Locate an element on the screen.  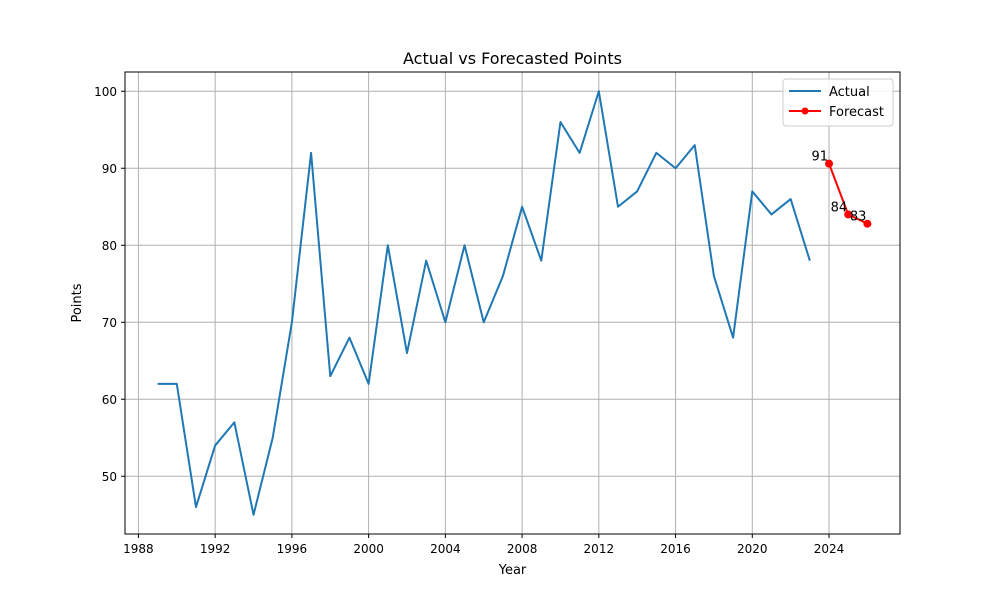
x-tick-label: 2020 is located at coordinates (752, 549).